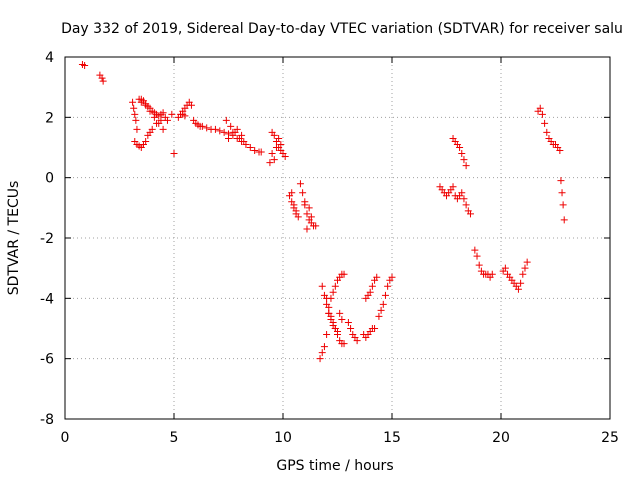 This screenshot has height=480, width=640. I want to click on x-tick-label: 10, so click(283, 438).